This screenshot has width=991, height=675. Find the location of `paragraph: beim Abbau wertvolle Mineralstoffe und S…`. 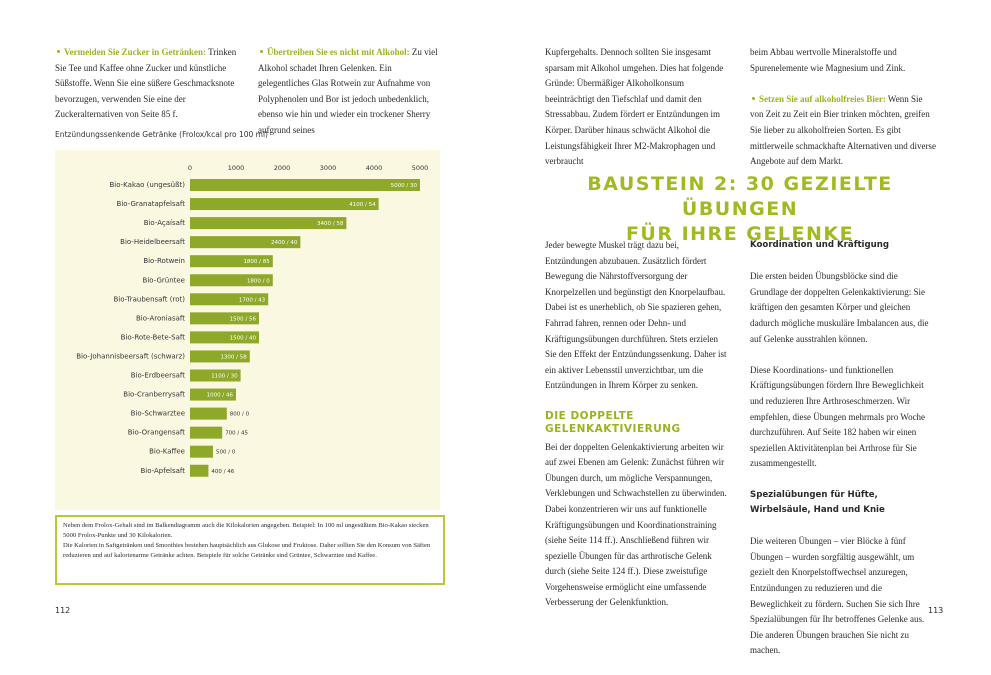

paragraph: beim Abbau wertvolle Mineralstoffe und S… is located at coordinates (843, 60).